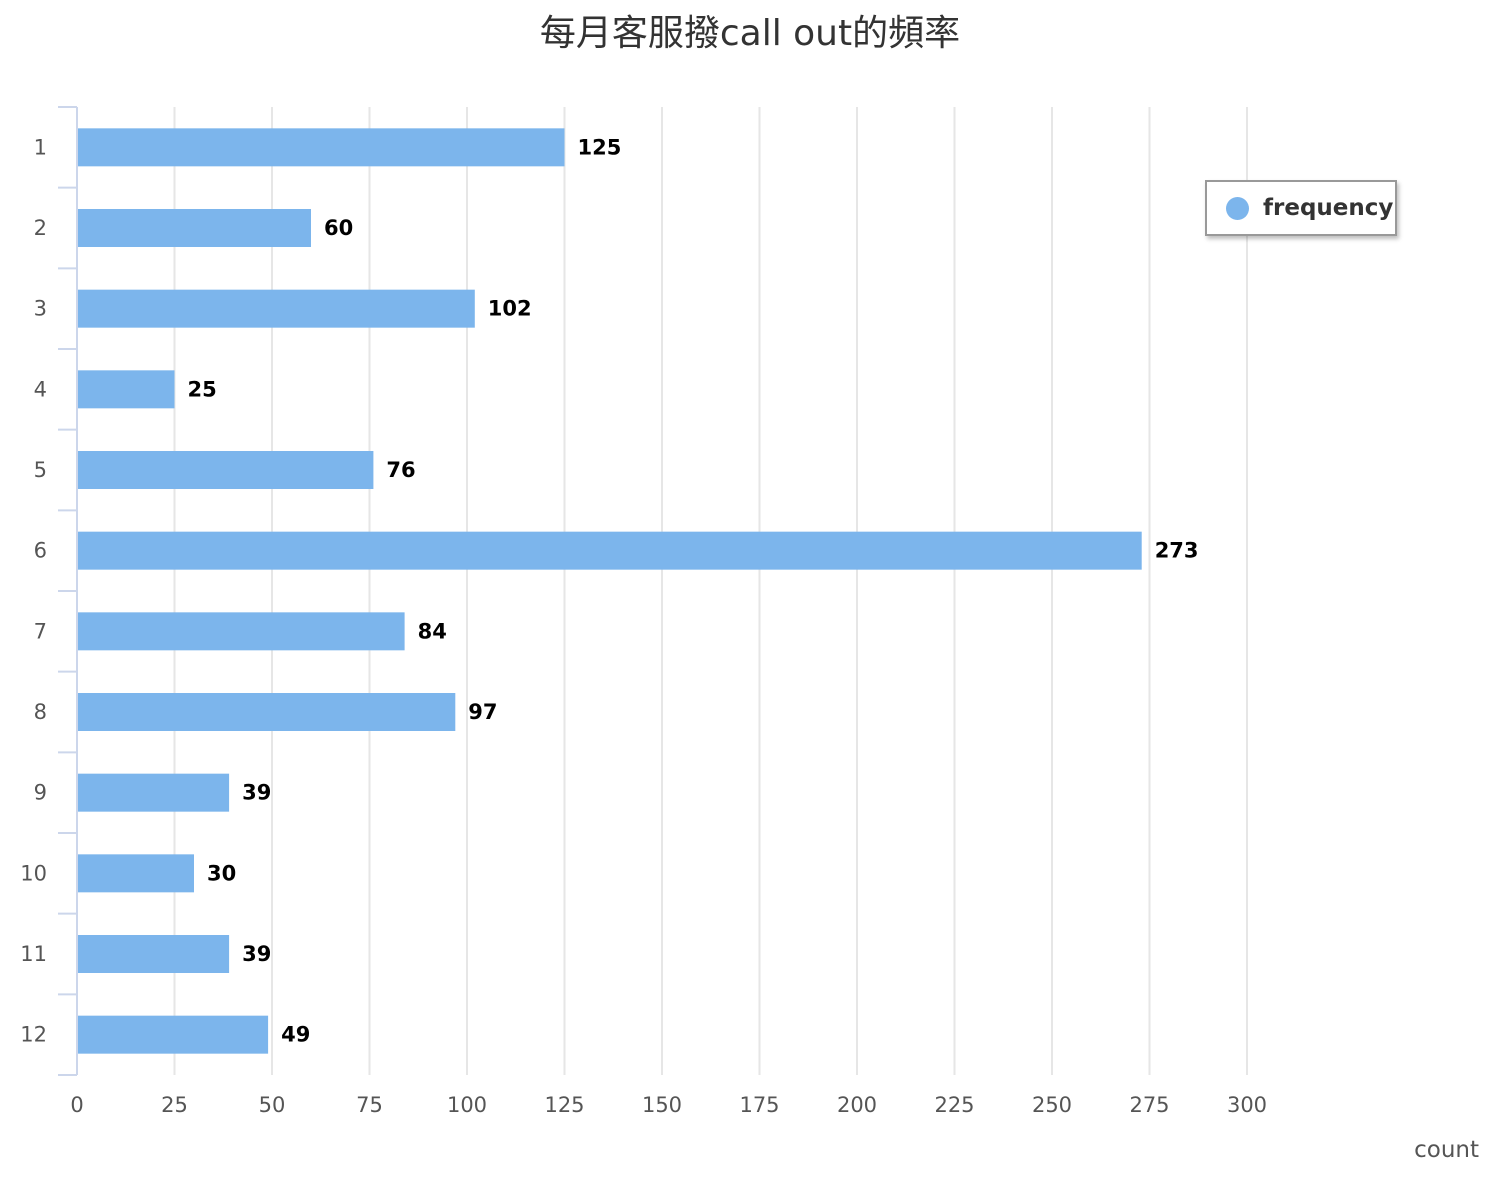 The width and height of the screenshot is (1500, 1200). What do you see at coordinates (1328, 208) in the screenshot?
I see `legend-series-label: frequency` at bounding box center [1328, 208].